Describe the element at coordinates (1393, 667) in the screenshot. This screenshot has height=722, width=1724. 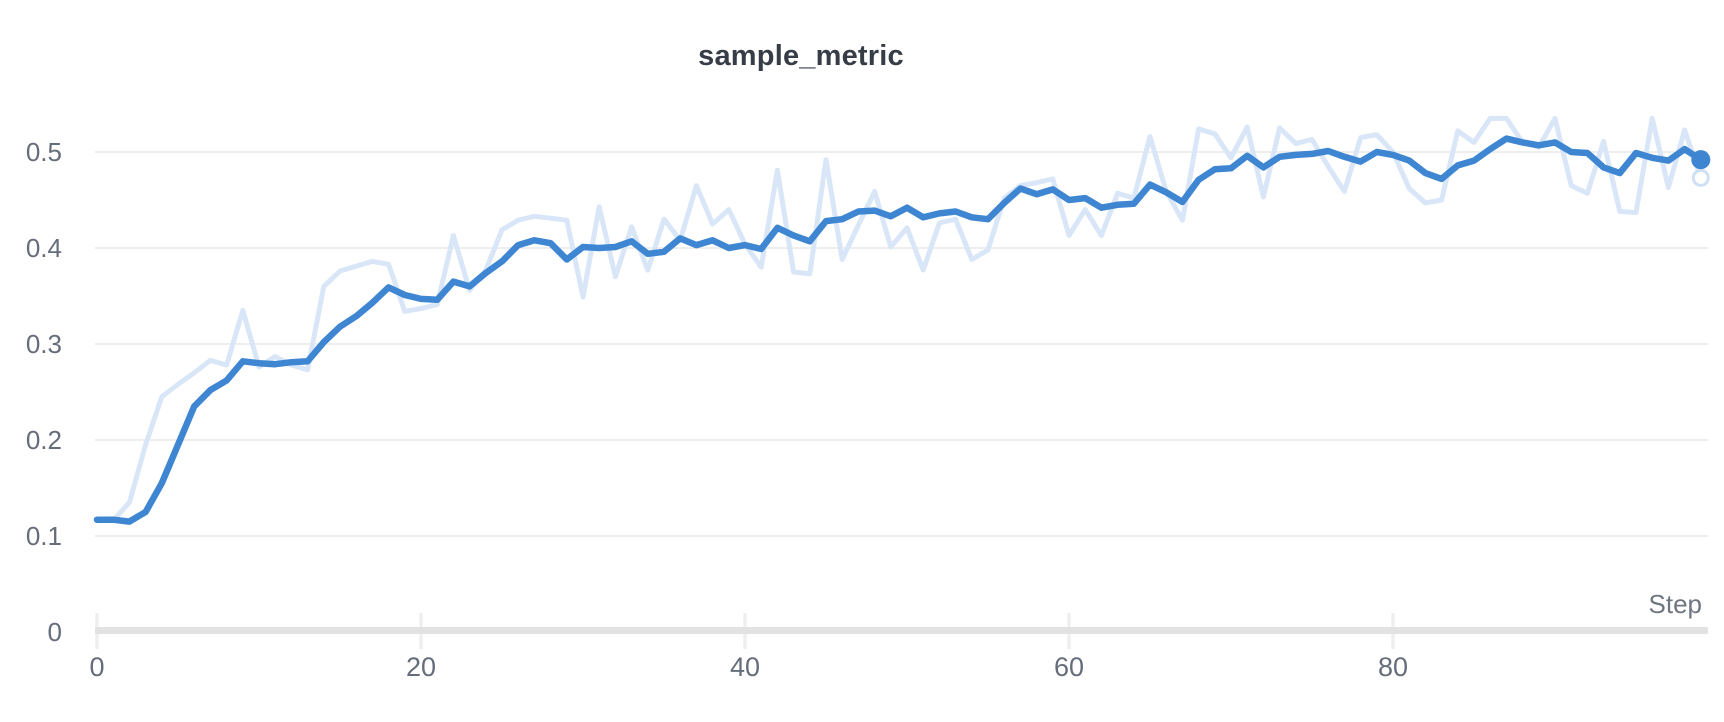
I see `x-tick-label: 80` at that location.